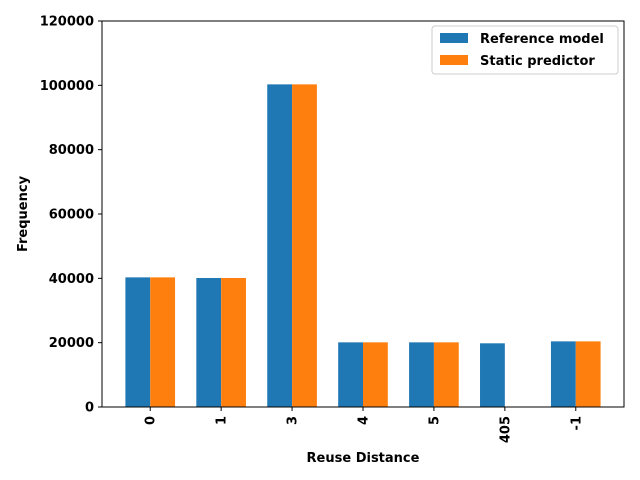 The height and width of the screenshot is (480, 640). Describe the element at coordinates (364, 420) in the screenshot. I see `x-tick-label: 4` at that location.